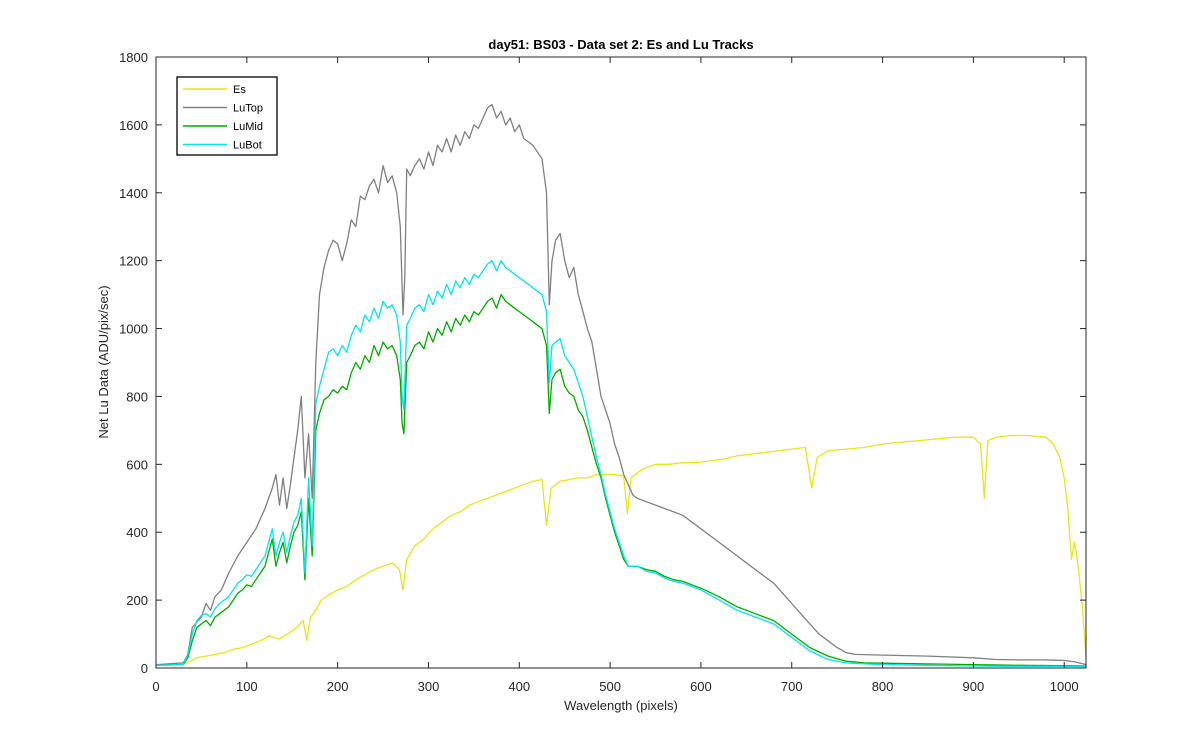 Image resolution: width=1200 pixels, height=750 pixels. Describe the element at coordinates (792, 686) in the screenshot. I see `x-tick-label: 700` at that location.